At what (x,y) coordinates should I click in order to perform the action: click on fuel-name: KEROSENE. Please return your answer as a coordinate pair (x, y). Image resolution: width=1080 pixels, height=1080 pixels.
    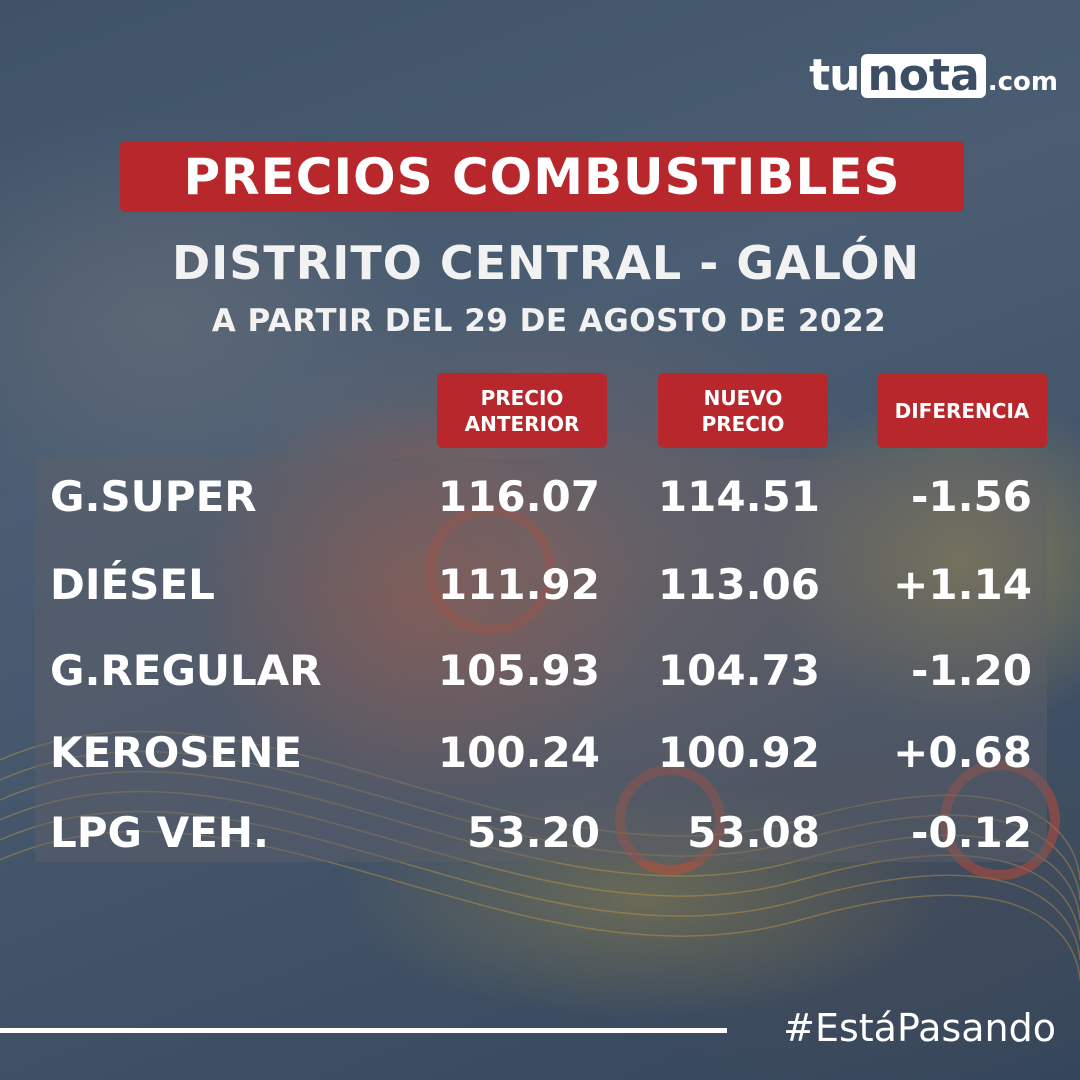
    Looking at the image, I should click on (176, 752).